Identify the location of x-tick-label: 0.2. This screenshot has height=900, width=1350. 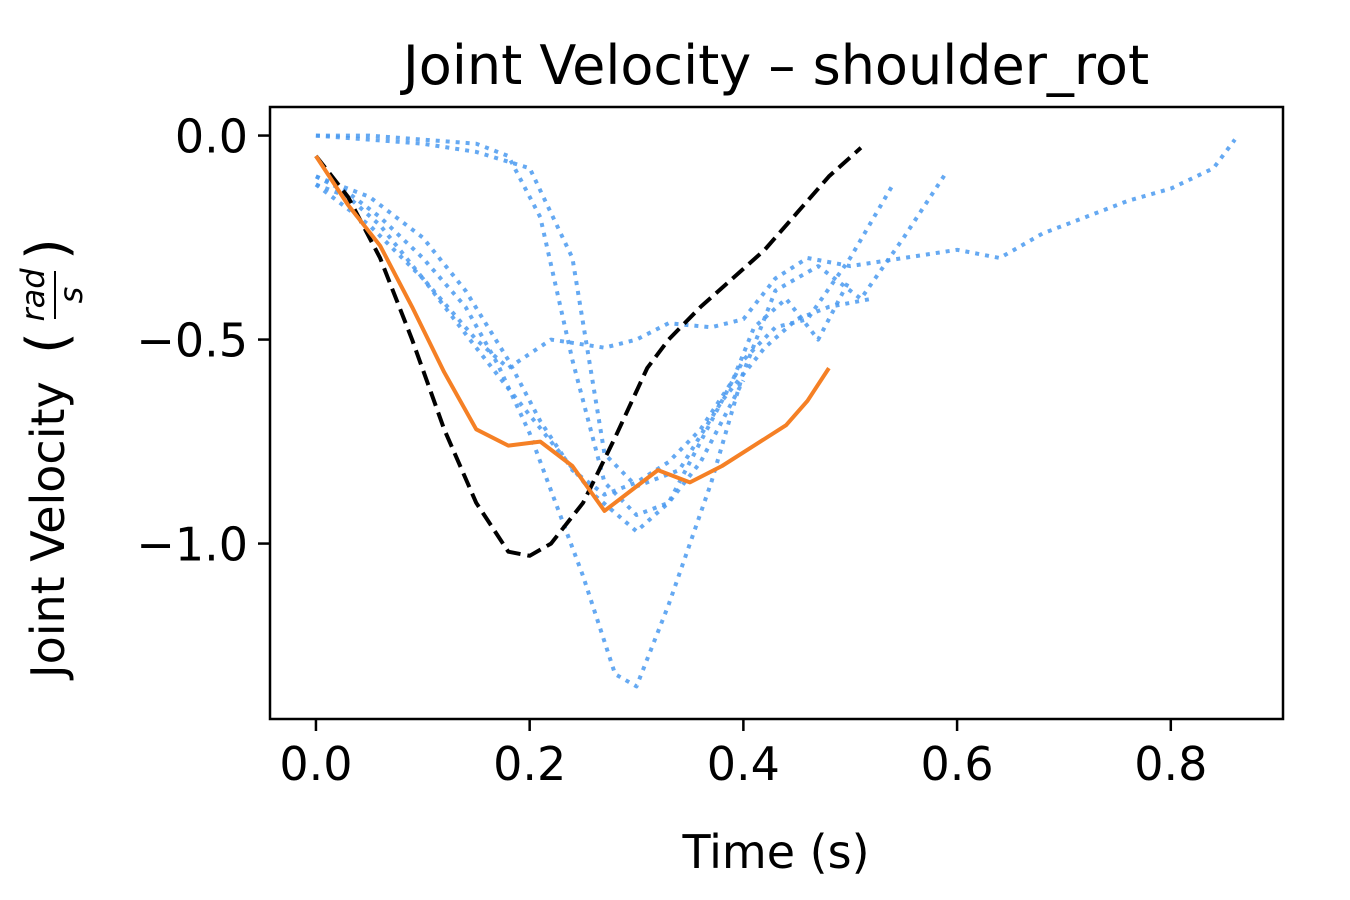
(529, 764).